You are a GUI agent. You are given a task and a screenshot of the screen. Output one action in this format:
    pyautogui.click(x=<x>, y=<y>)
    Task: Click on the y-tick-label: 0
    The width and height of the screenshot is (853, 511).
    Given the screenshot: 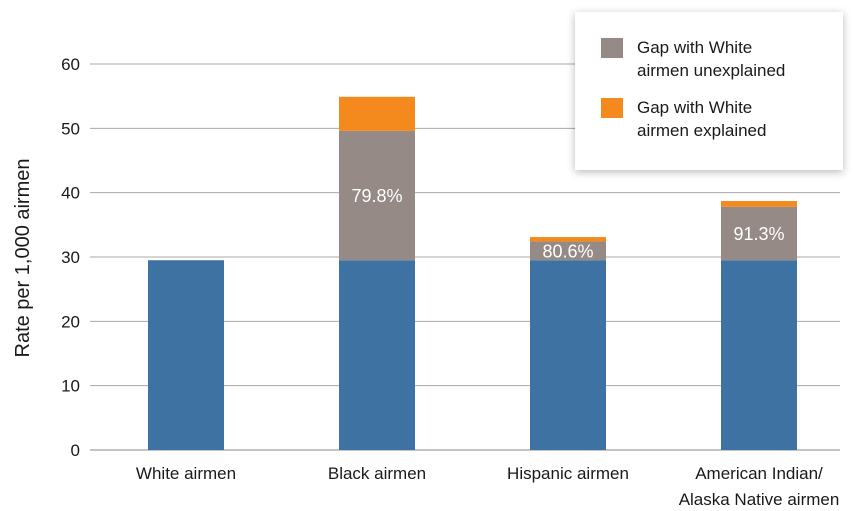 What is the action you would take?
    pyautogui.click(x=75, y=450)
    